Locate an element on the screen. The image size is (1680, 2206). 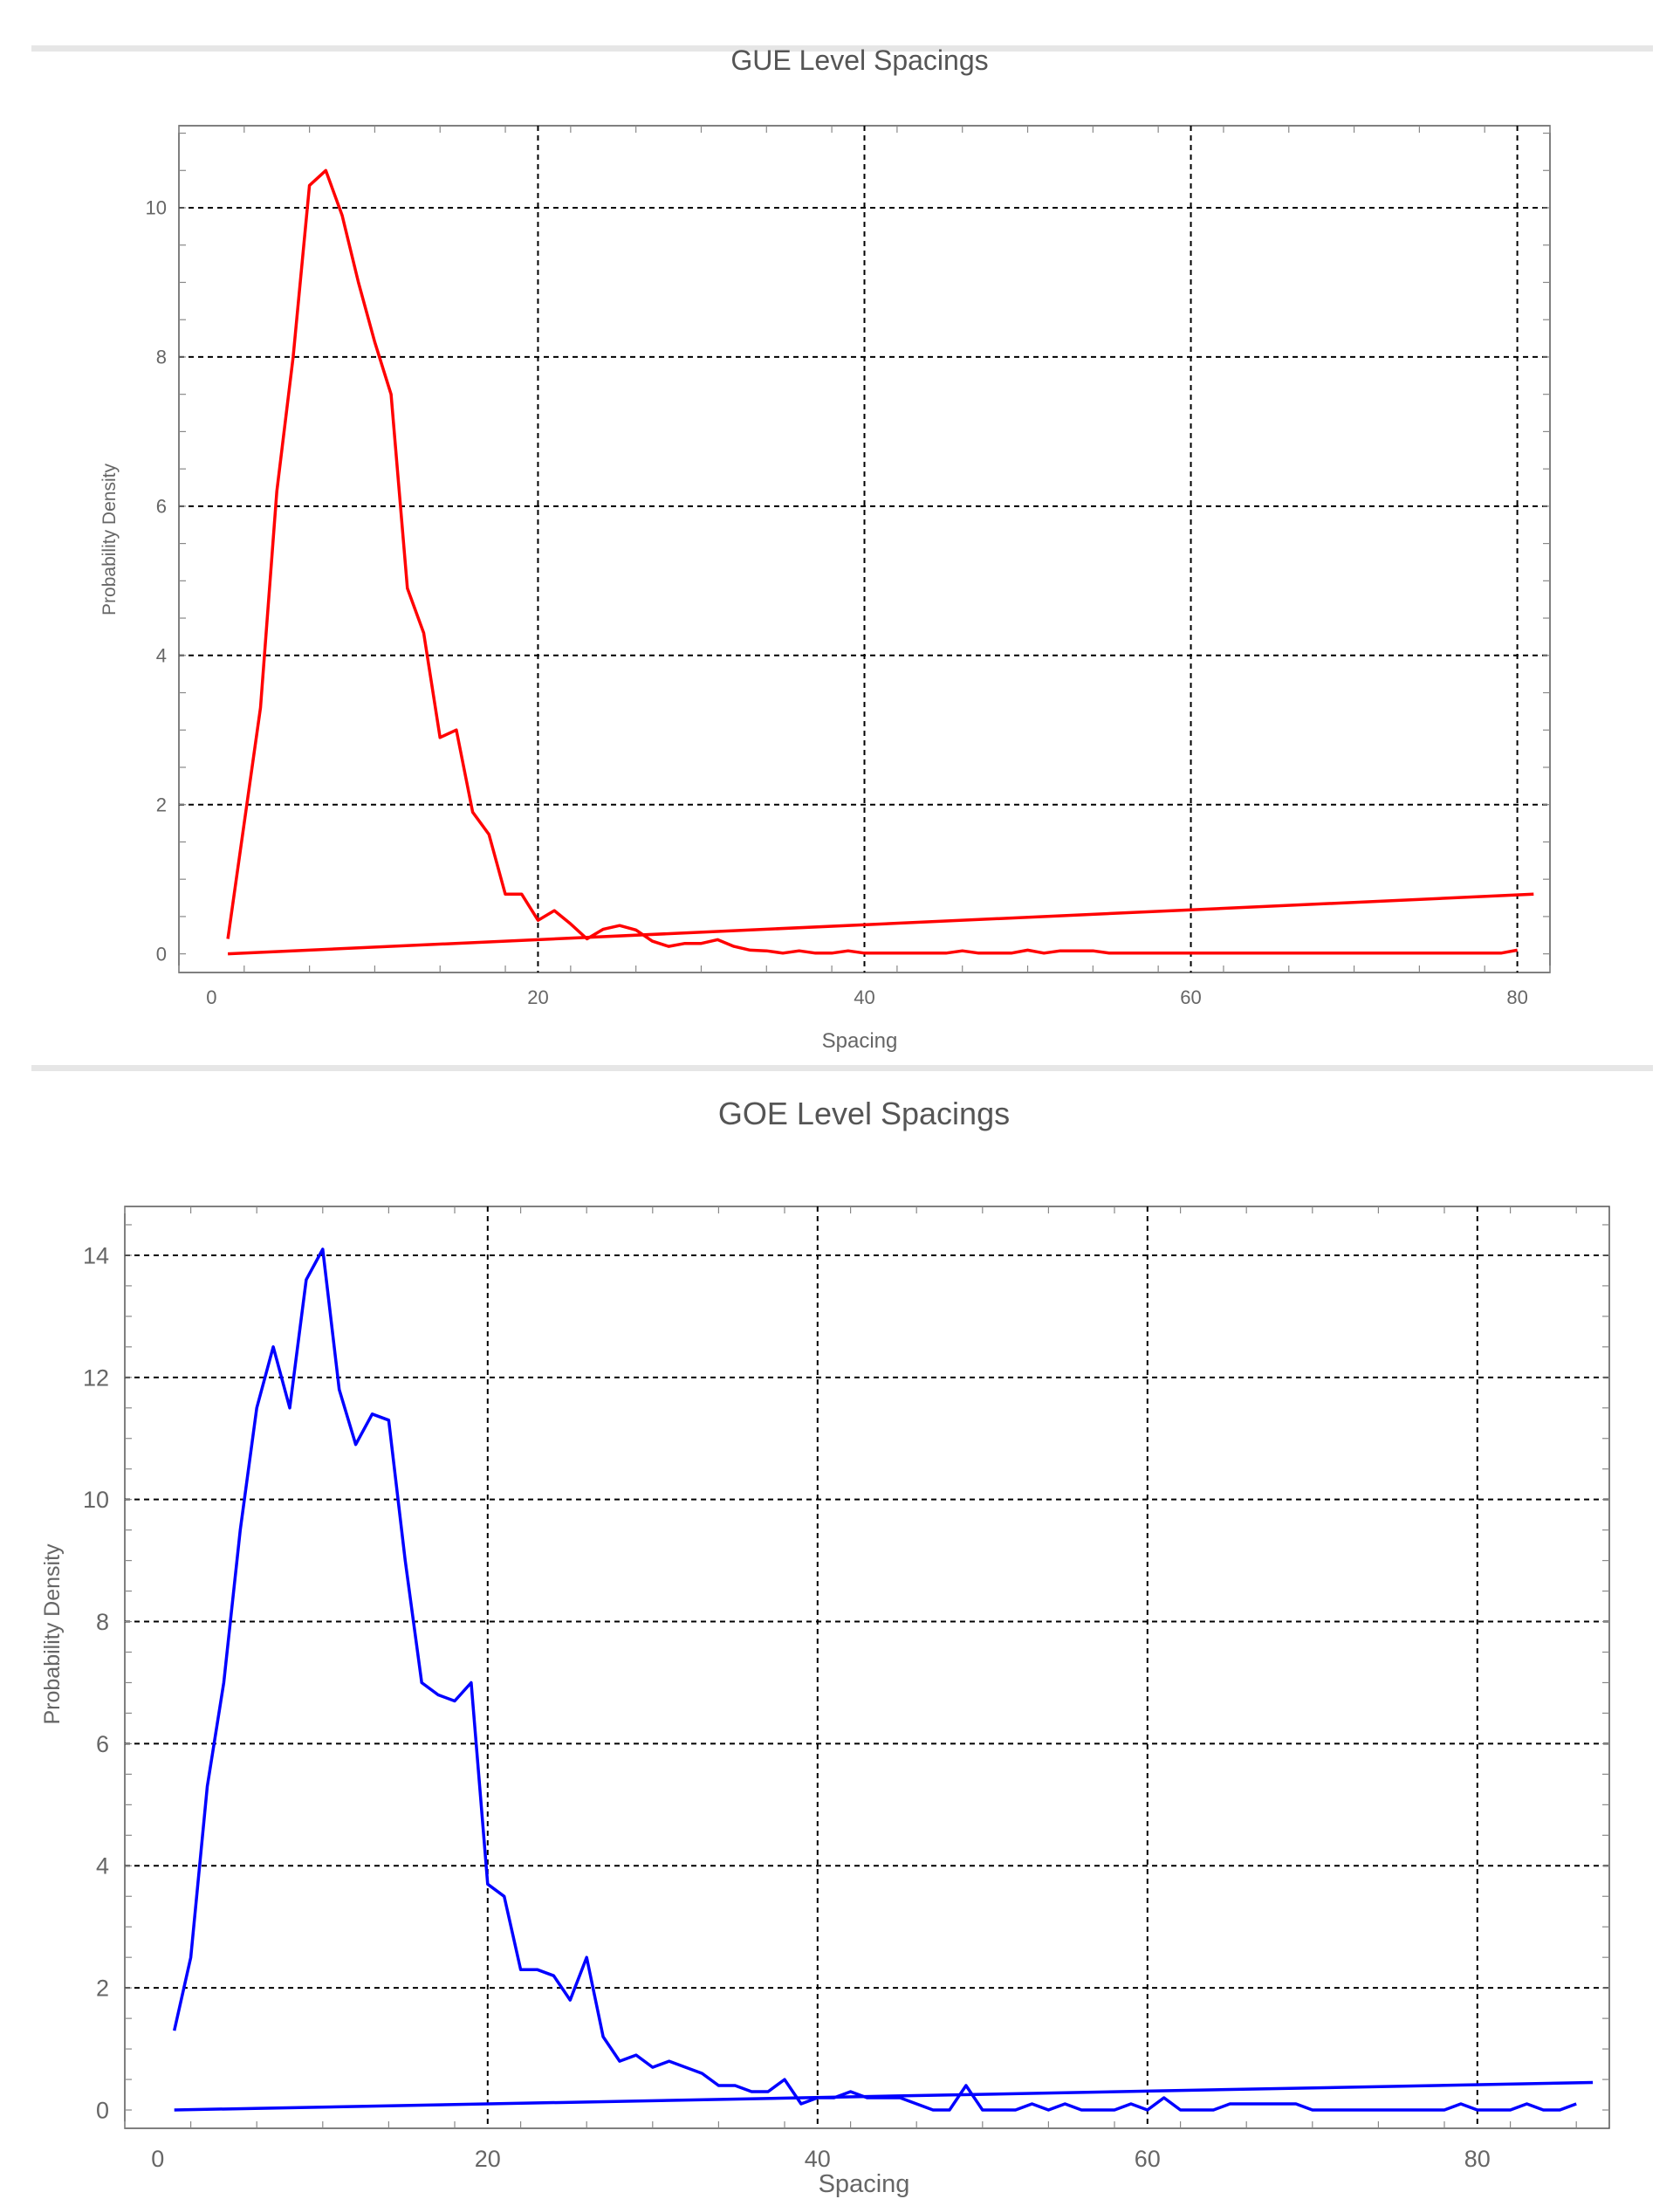
y-tick-label: 14 is located at coordinates (96, 1255).